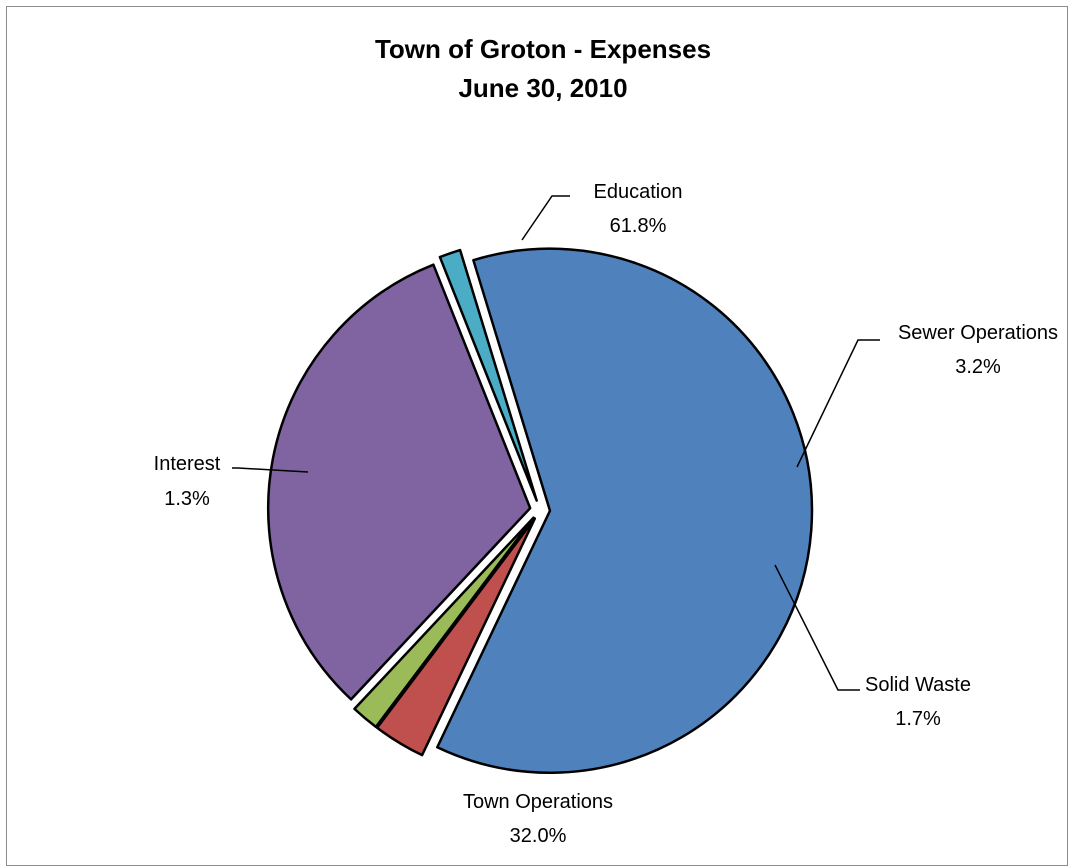 This screenshot has width=1075, height=866. Describe the element at coordinates (978, 367) in the screenshot. I see `data-label-percent: 3.2%` at that location.